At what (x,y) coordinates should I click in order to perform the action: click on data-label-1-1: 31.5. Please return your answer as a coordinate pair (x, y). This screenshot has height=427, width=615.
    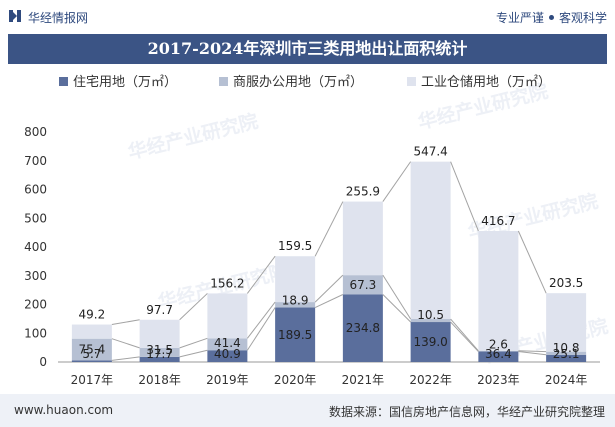
    Looking at the image, I should click on (159, 350).